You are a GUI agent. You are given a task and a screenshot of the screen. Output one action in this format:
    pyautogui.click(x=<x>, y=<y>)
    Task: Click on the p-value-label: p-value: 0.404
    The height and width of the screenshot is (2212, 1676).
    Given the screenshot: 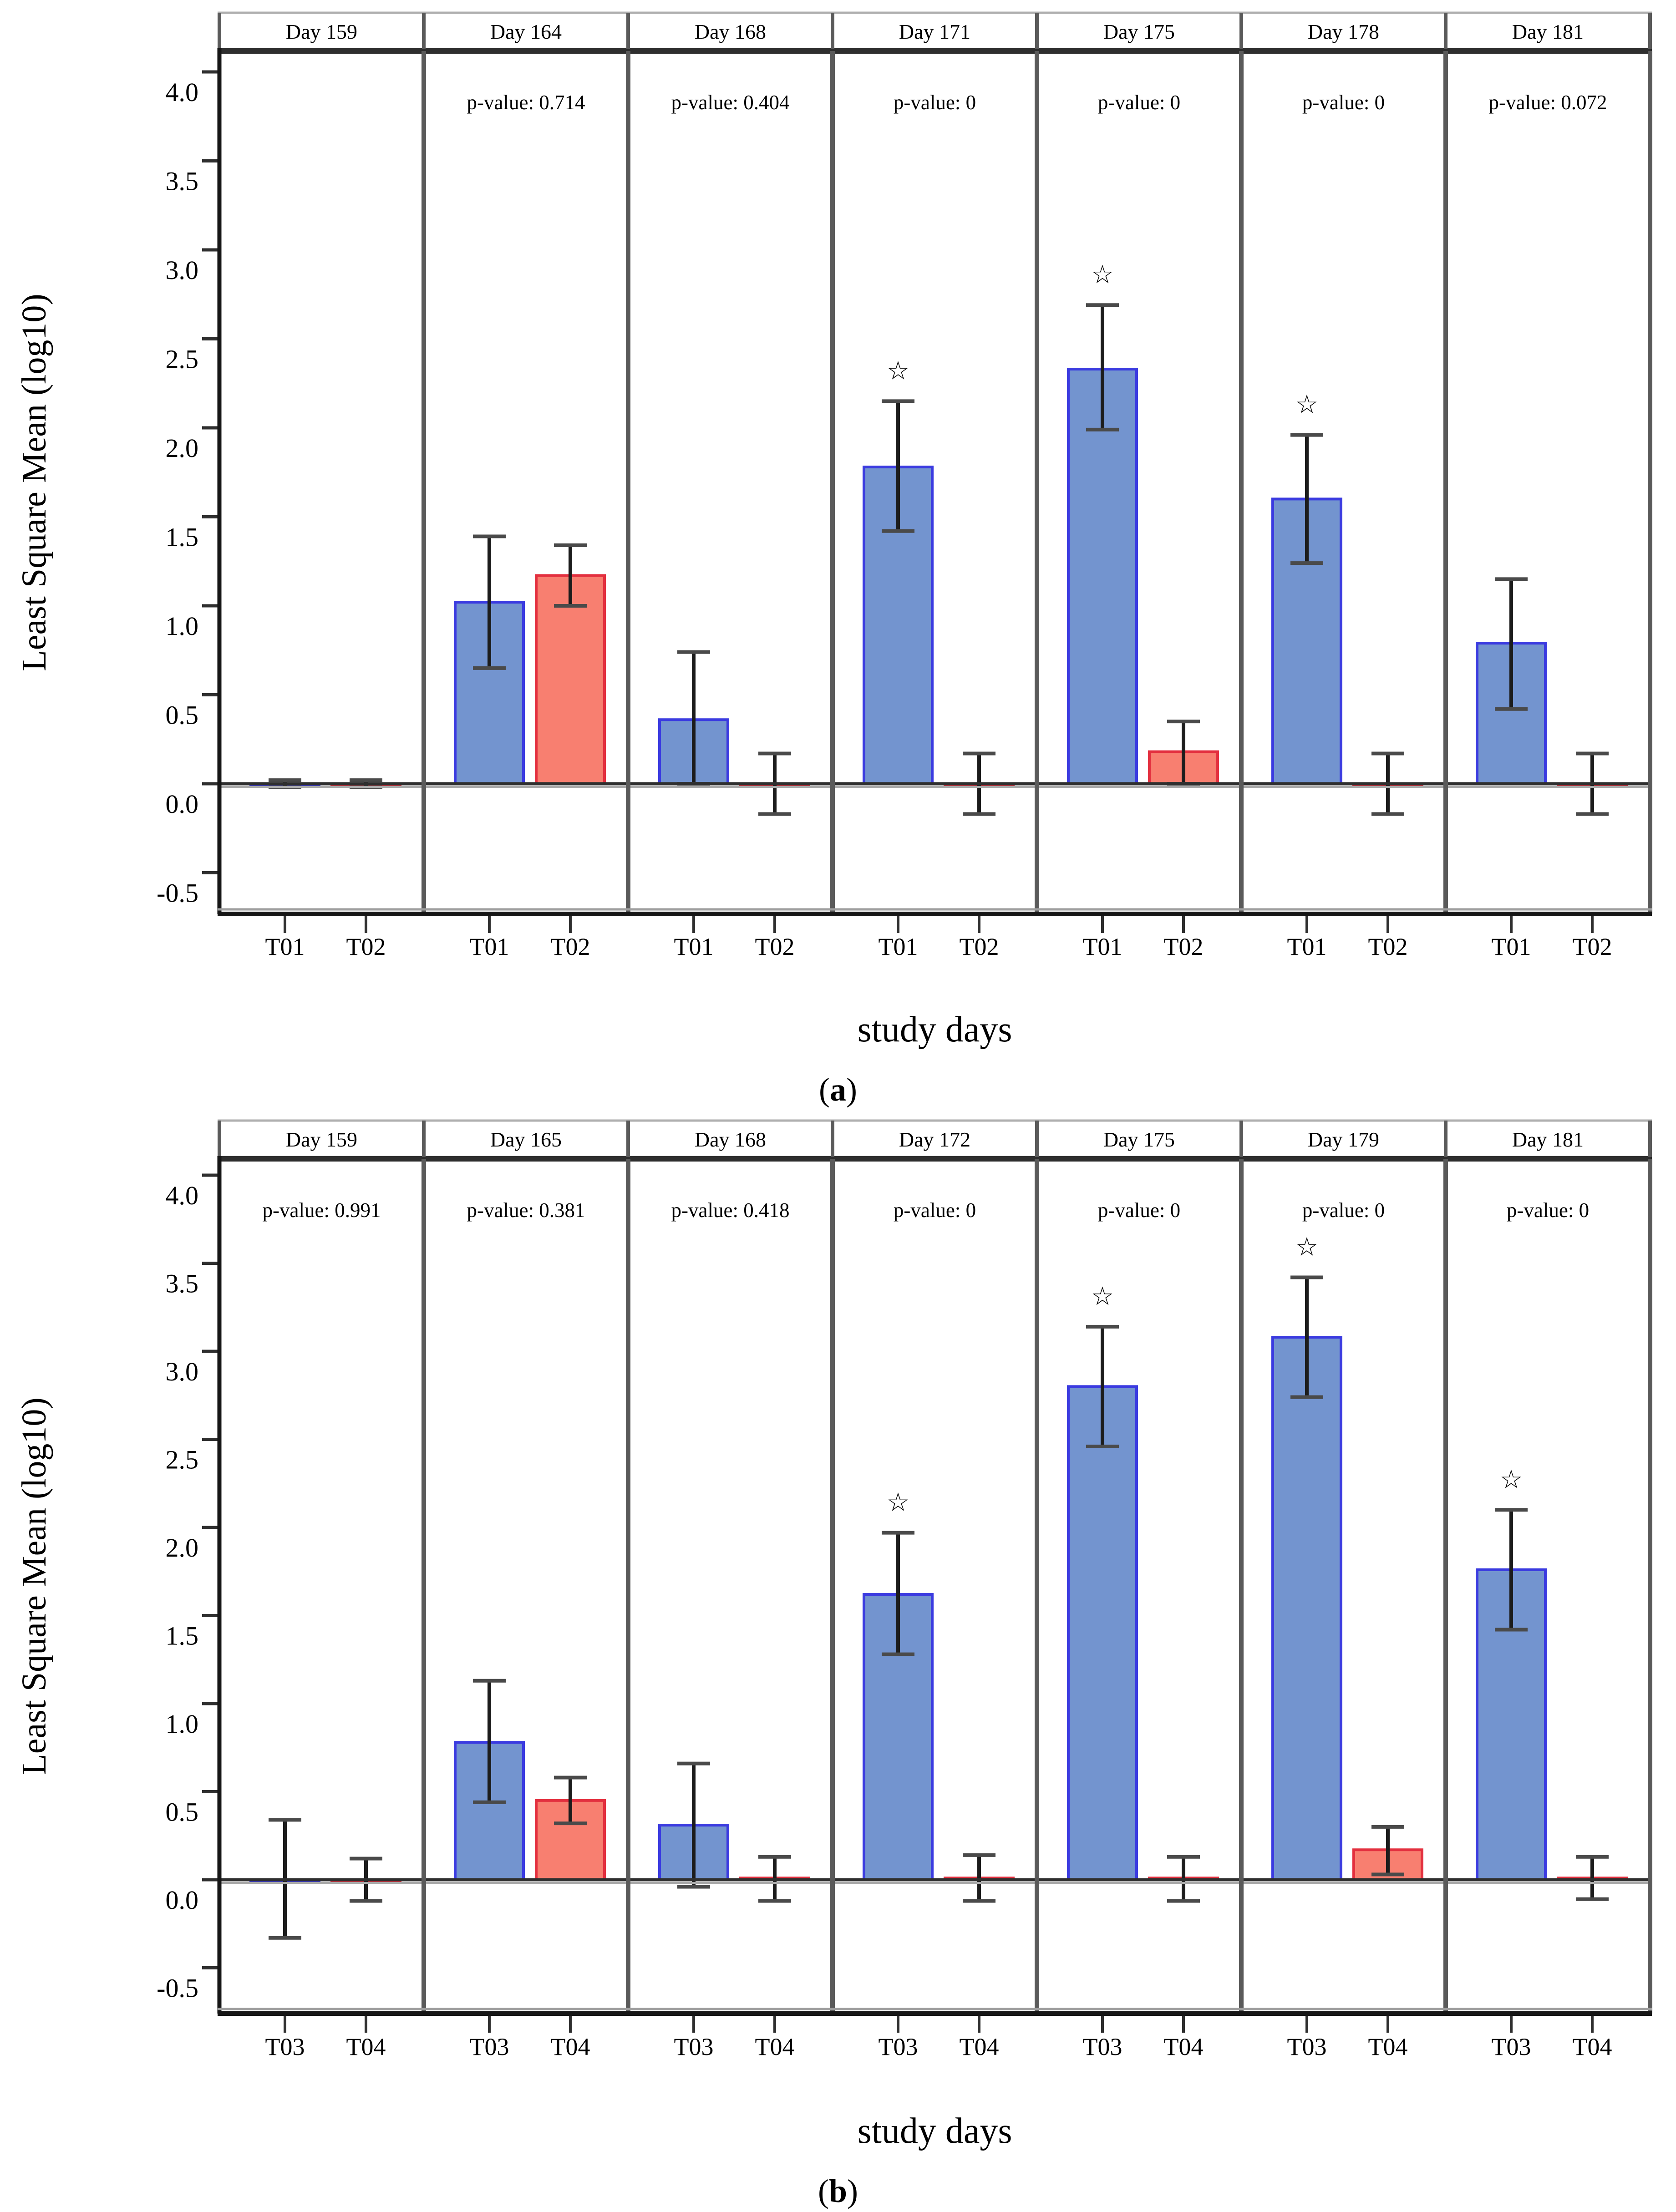 What is the action you would take?
    pyautogui.click(x=730, y=102)
    